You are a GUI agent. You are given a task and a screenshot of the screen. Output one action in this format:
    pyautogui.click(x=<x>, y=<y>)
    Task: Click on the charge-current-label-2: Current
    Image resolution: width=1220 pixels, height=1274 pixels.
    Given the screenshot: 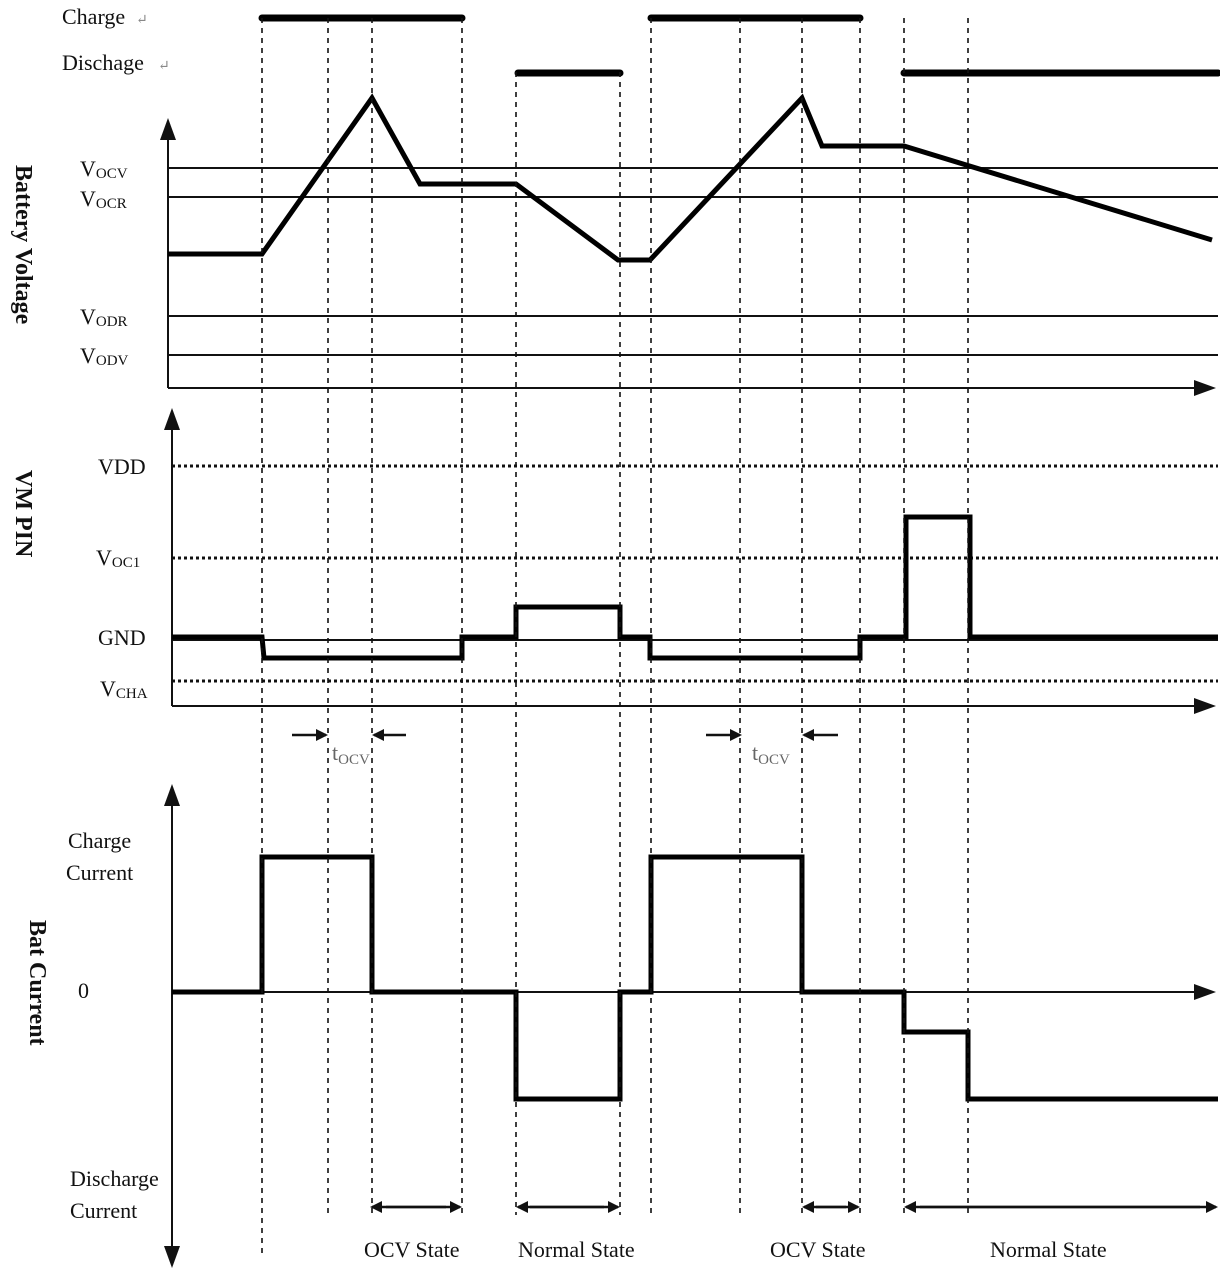 What is the action you would take?
    pyautogui.click(x=99, y=872)
    